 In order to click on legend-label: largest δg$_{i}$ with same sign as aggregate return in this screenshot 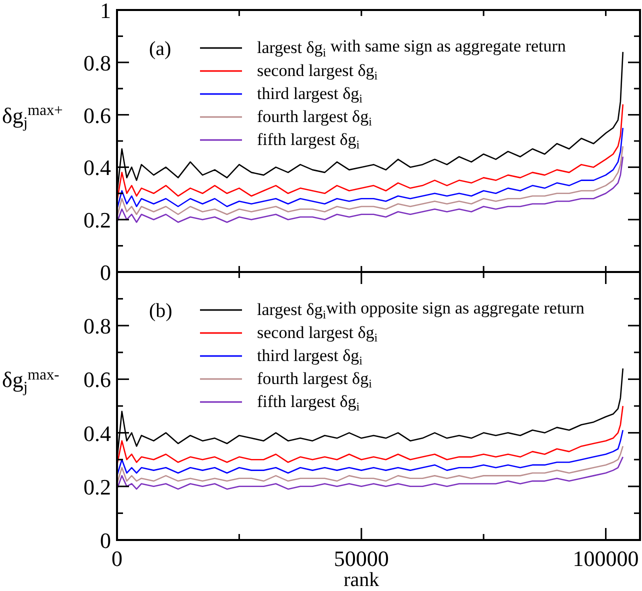, I will do `click(411, 48)`.